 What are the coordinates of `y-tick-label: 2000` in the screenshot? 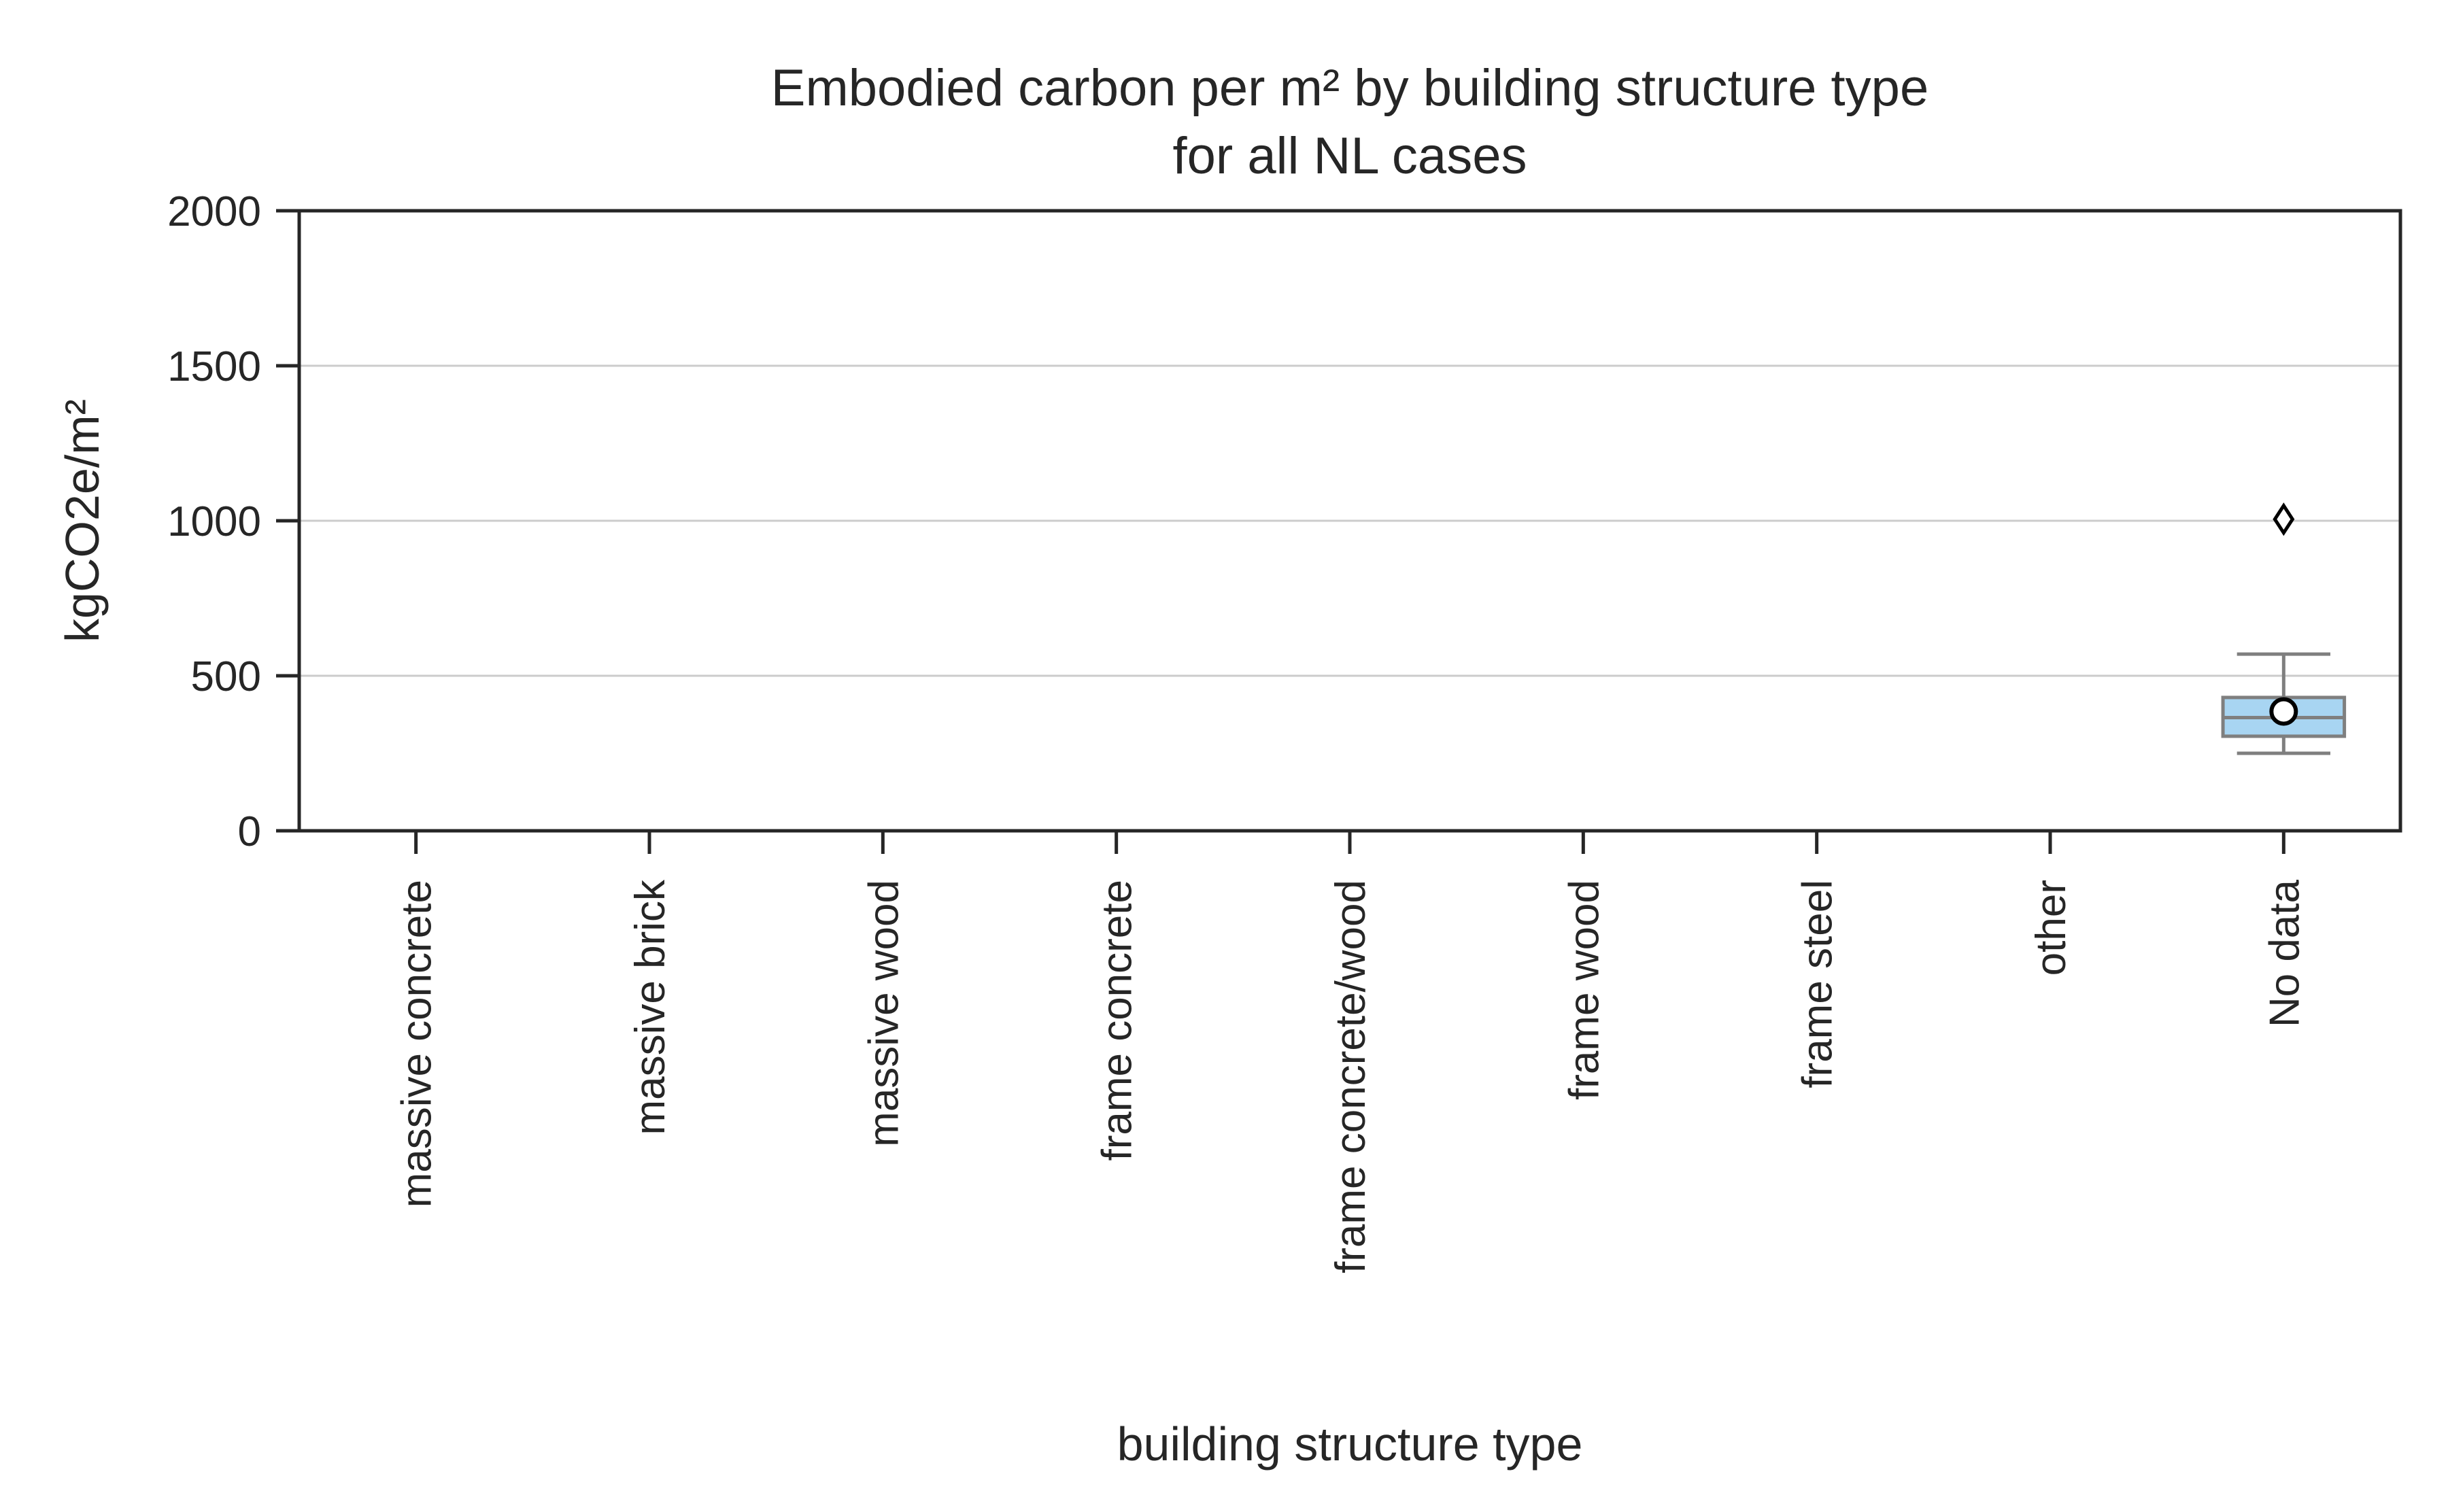 It's located at (214, 211).